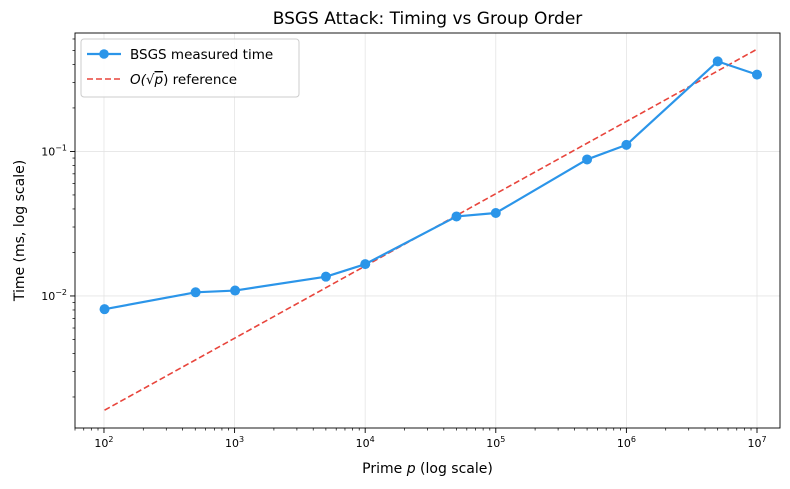 Image resolution: width=790 pixels, height=489 pixels. What do you see at coordinates (626, 442) in the screenshot?
I see `x-tick-label: 10⁶` at bounding box center [626, 442].